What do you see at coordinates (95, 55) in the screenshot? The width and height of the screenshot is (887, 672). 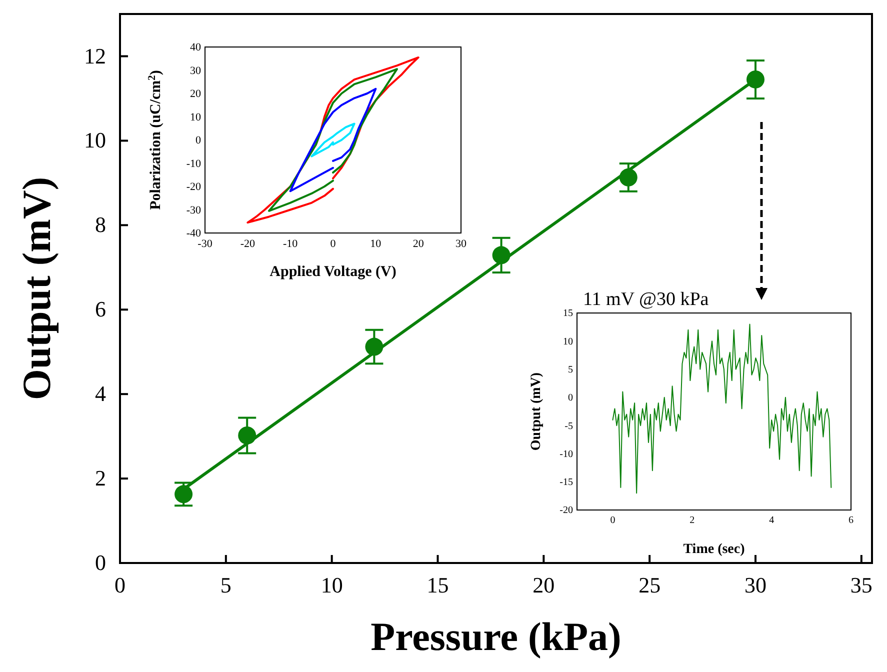 I see `y-tick-label: 12` at bounding box center [95, 55].